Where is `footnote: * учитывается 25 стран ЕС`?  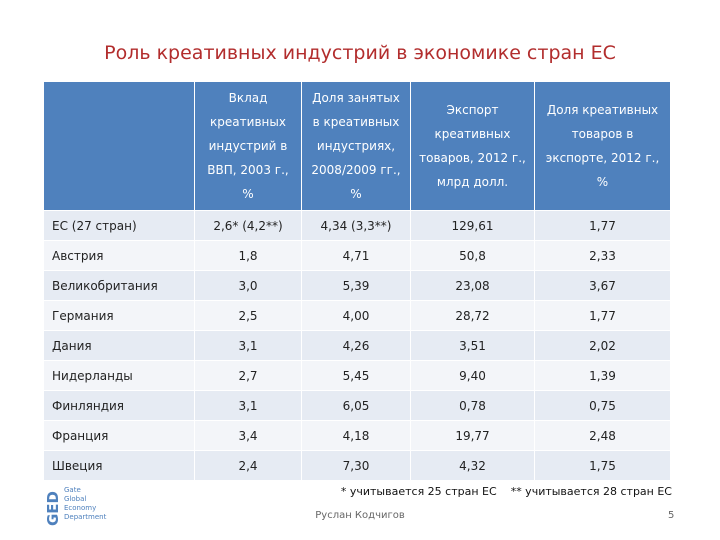
footnote: * учитывается 25 стран ЕС is located at coordinates (418, 491).